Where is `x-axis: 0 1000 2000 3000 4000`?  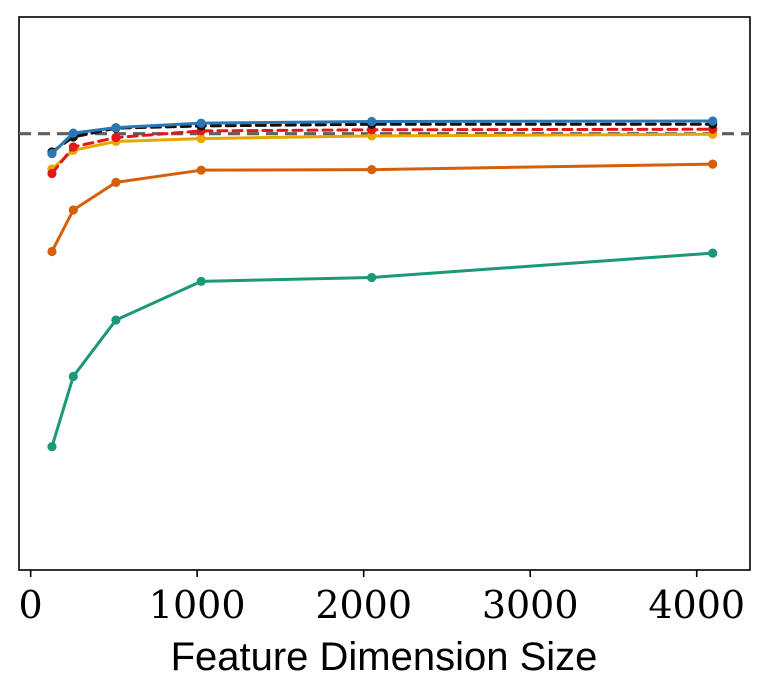 x-axis: 0 1000 2000 3000 4000 is located at coordinates (382, 598).